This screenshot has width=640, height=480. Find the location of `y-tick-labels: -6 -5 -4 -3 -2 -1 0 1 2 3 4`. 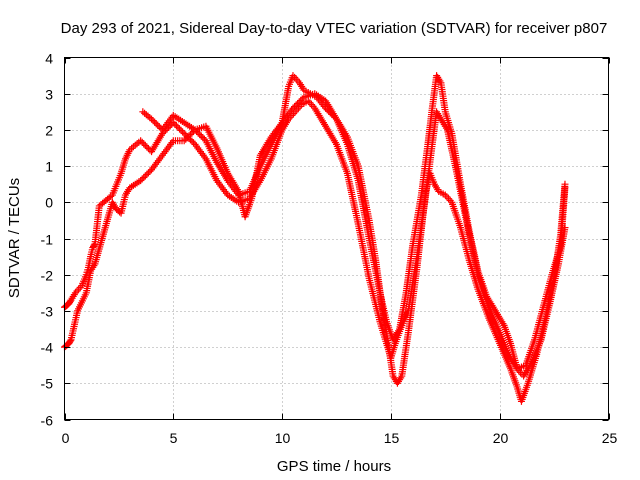

y-tick-labels: -6 -5 -4 -3 -2 -1 0 1 2 3 4 is located at coordinates (47, 240).